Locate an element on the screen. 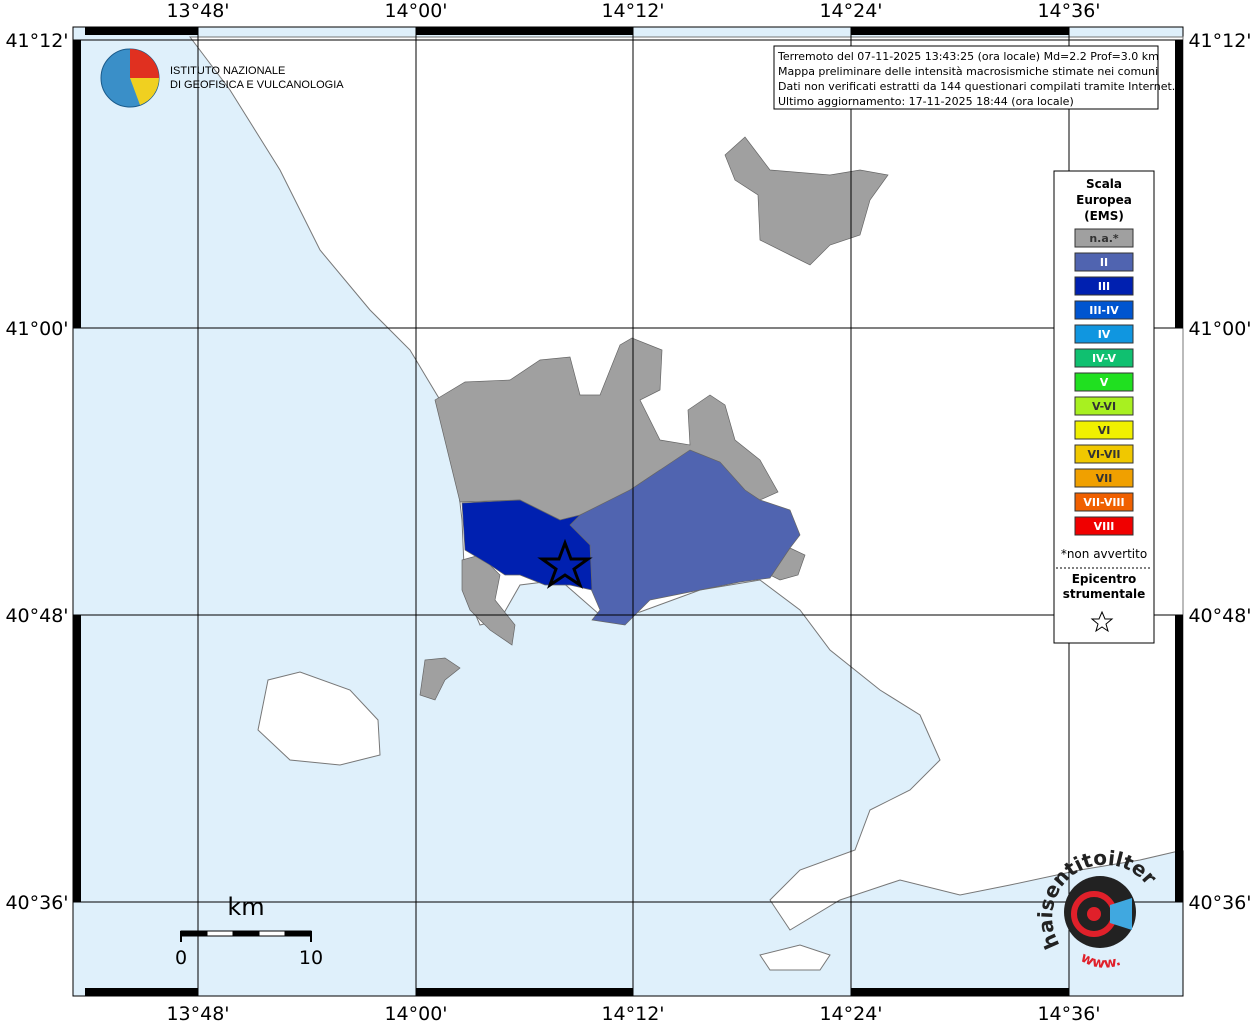  logo-text: ISTITUTO NAZIONALE is located at coordinates (227, 71).